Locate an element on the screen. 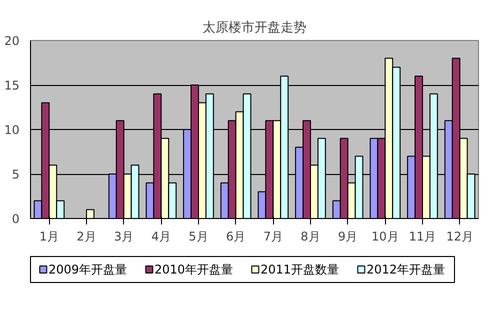 This screenshot has height=333, width=500. x-tick-label: 7月 is located at coordinates (273, 237).